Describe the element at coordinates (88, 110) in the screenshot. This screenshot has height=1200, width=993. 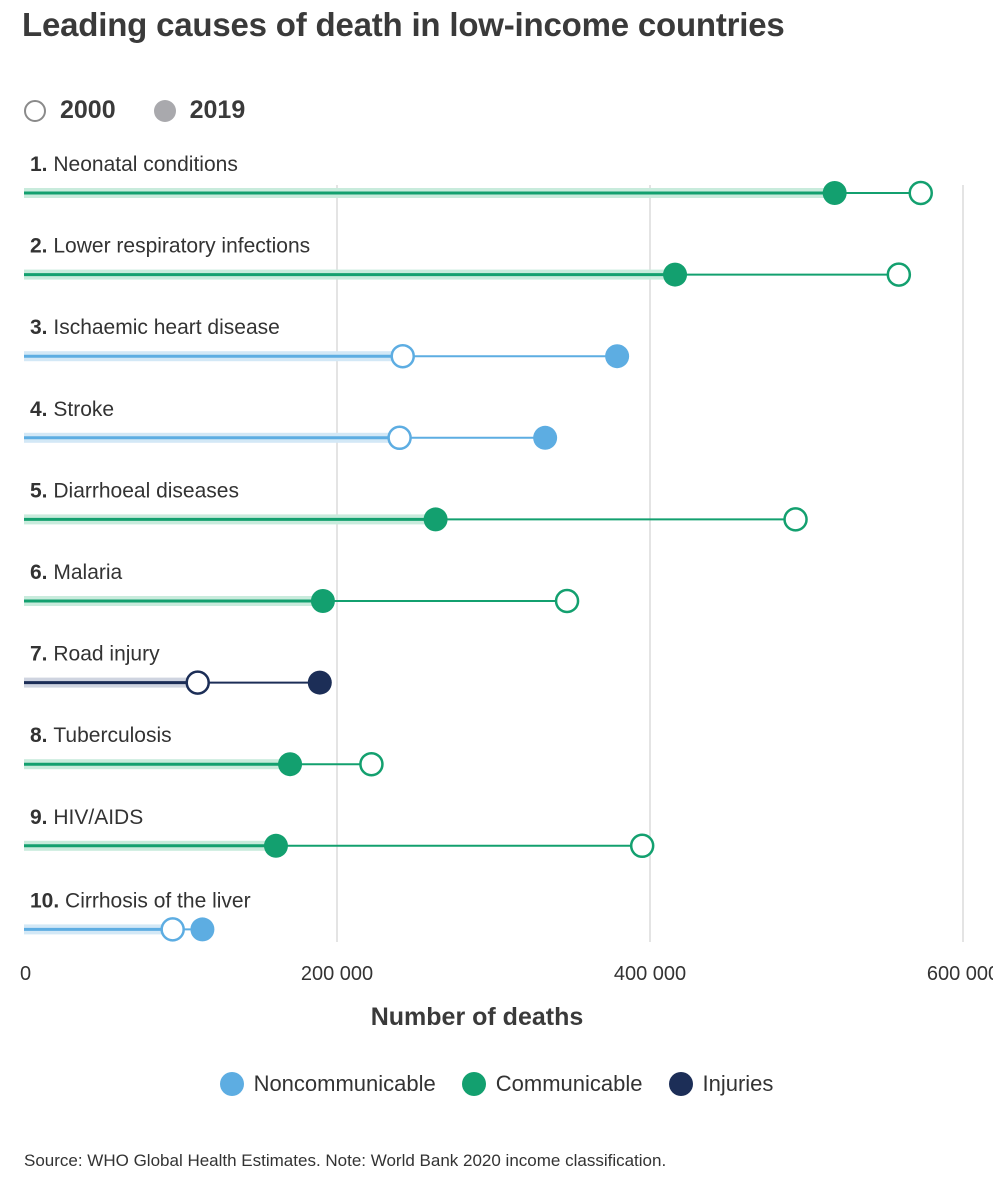
I see `year-legend-label-2000: 2000` at that location.